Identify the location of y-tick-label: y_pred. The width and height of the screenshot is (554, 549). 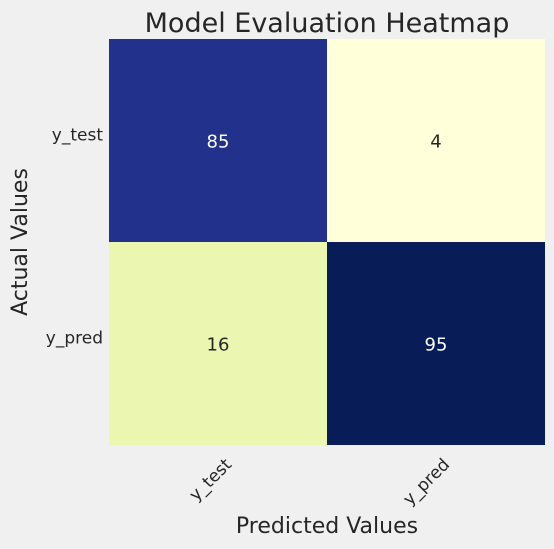
(74, 339).